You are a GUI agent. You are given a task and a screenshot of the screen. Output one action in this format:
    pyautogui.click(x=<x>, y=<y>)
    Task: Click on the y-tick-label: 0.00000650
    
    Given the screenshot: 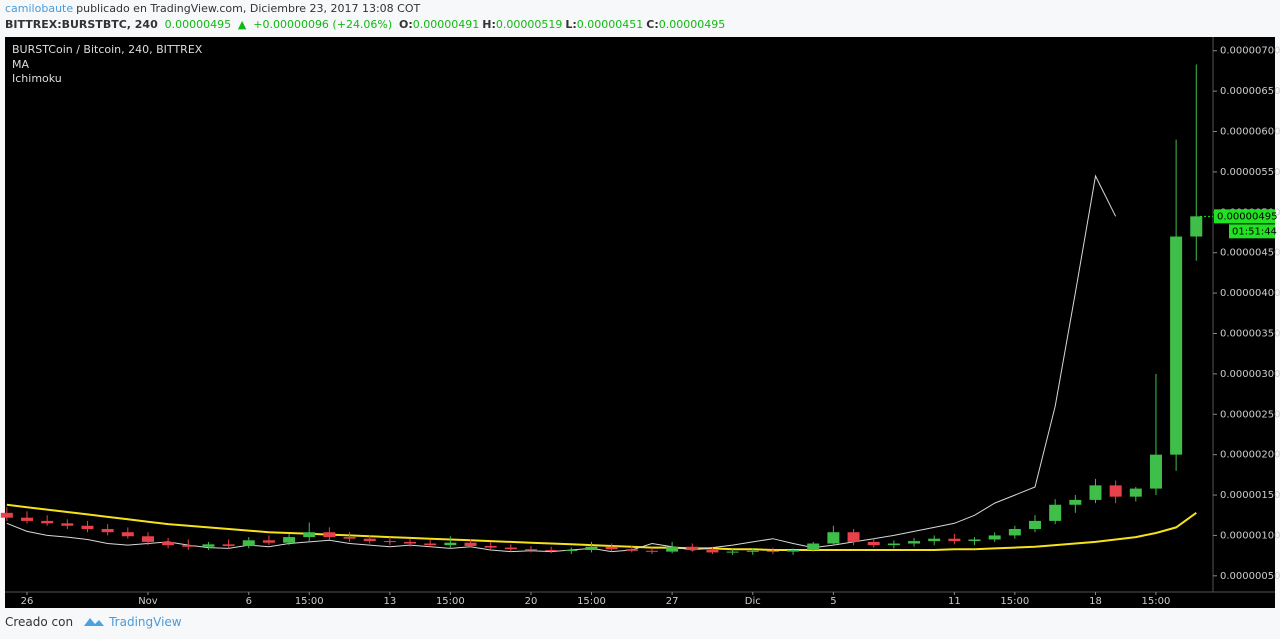 What is the action you would take?
    pyautogui.click(x=1250, y=91)
    